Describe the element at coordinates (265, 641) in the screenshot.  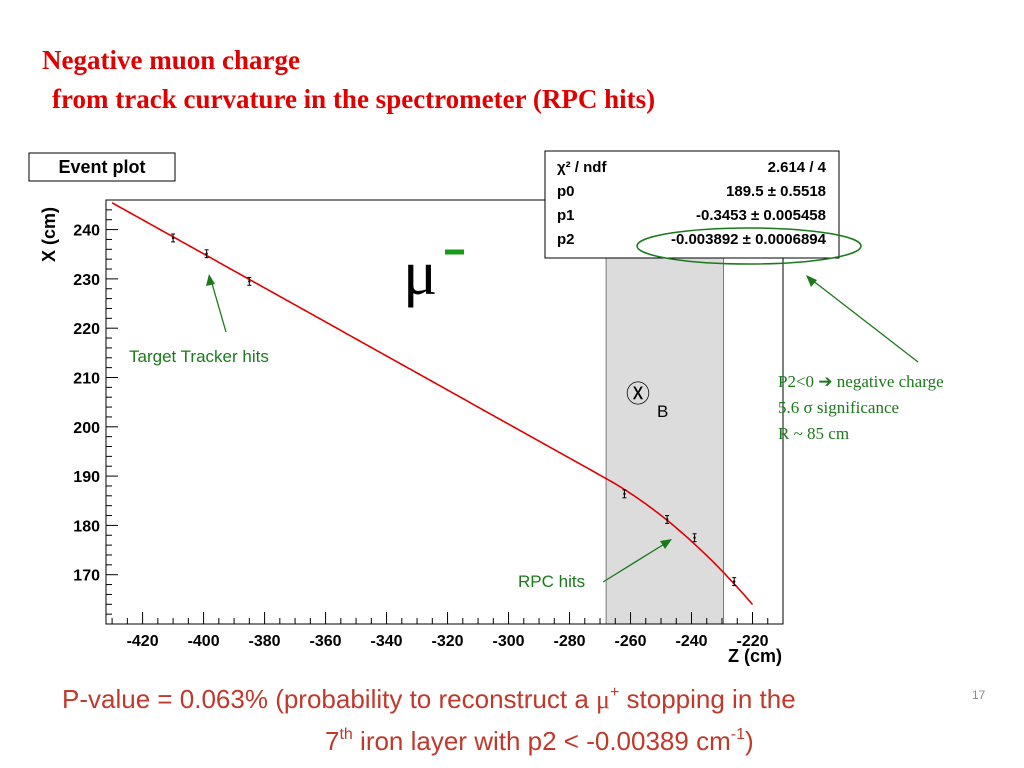
I see `x-tick-label: -380` at that location.